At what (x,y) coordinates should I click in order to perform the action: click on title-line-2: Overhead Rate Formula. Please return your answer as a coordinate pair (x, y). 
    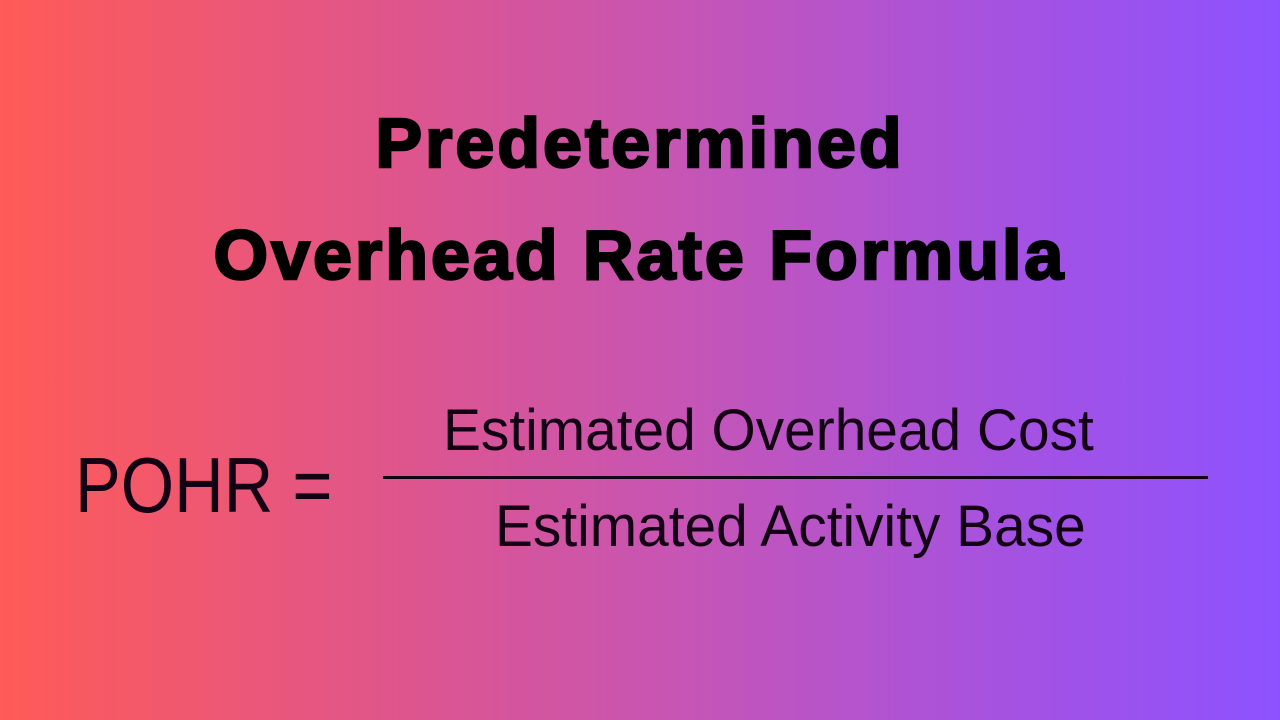
    Looking at the image, I should click on (639, 255).